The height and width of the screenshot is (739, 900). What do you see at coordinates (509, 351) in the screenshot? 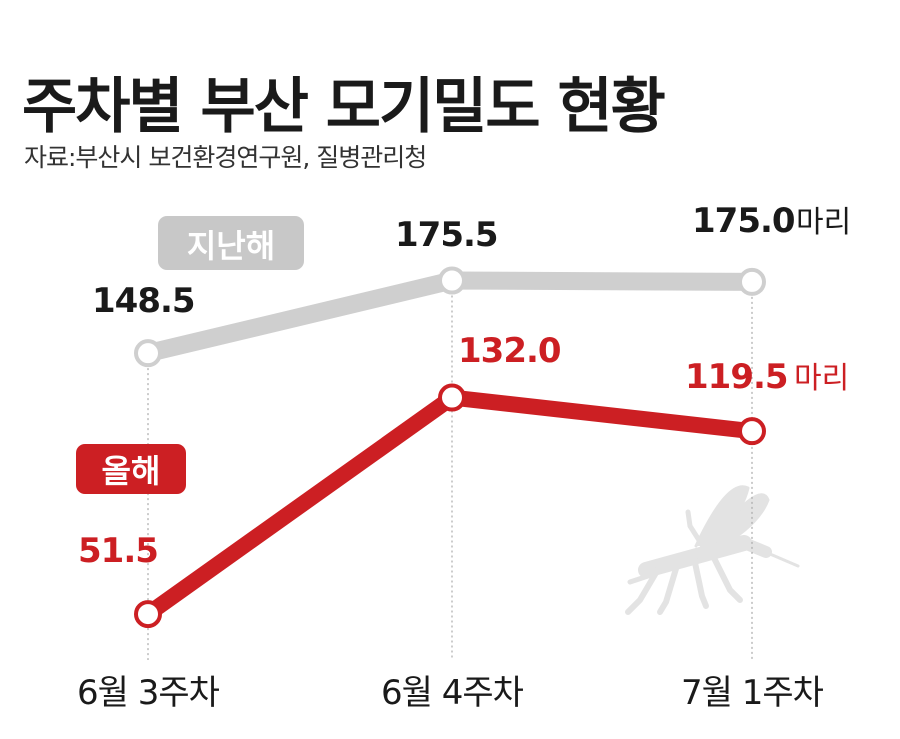
I see `data-label: 132.0` at bounding box center [509, 351].